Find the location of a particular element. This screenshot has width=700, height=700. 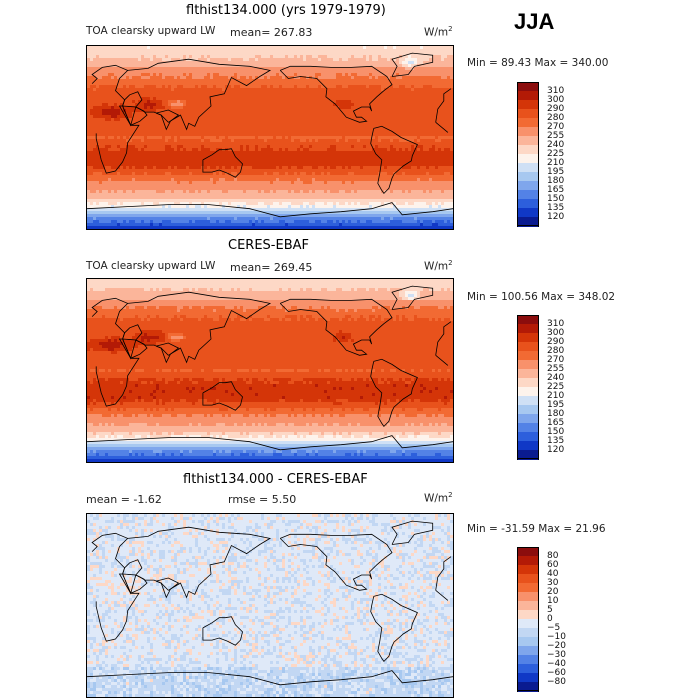

panel-3-rmse-label: rmse = 5.50 is located at coordinates (262, 499).